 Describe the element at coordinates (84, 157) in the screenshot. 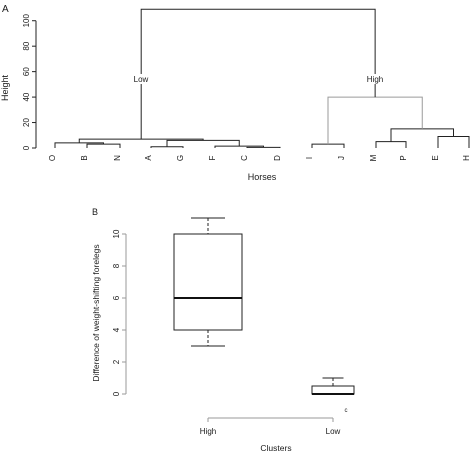

I see `dendrogram-leaf-label: B` at that location.